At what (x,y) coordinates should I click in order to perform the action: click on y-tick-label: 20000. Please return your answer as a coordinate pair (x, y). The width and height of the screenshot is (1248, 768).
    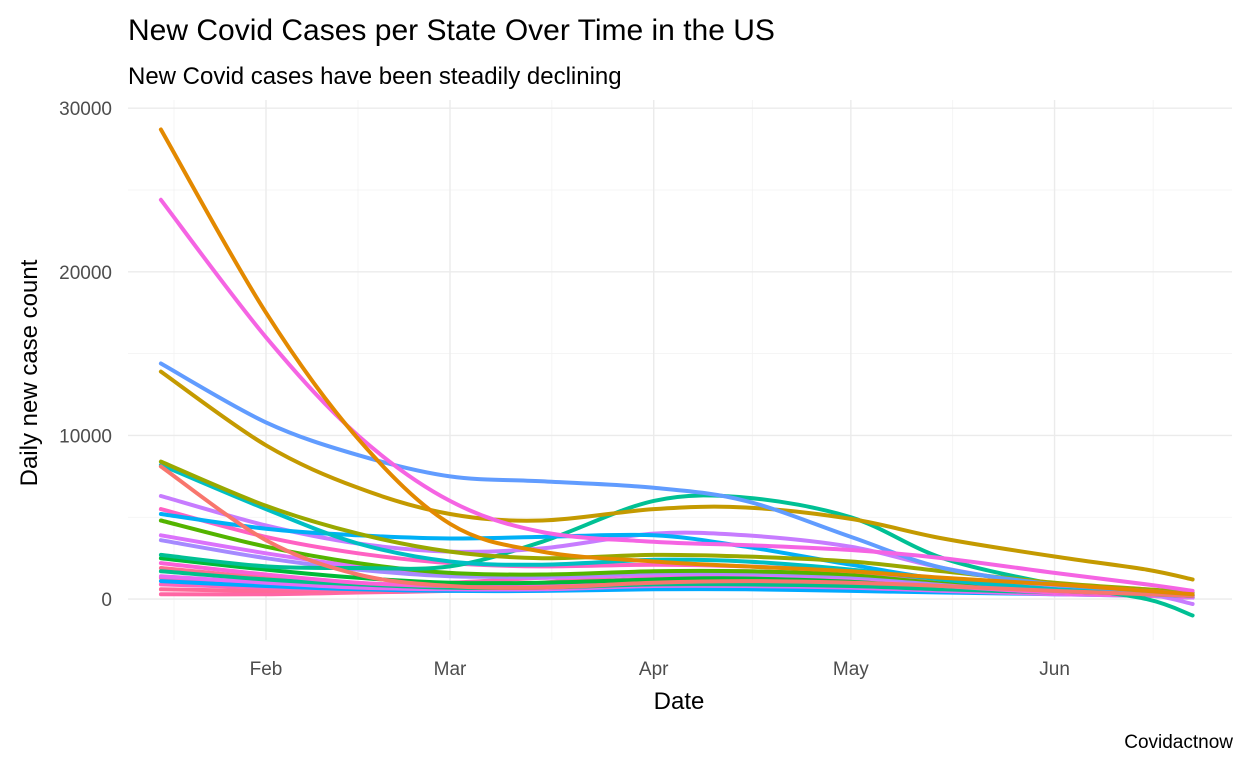
    Looking at the image, I should click on (85, 273).